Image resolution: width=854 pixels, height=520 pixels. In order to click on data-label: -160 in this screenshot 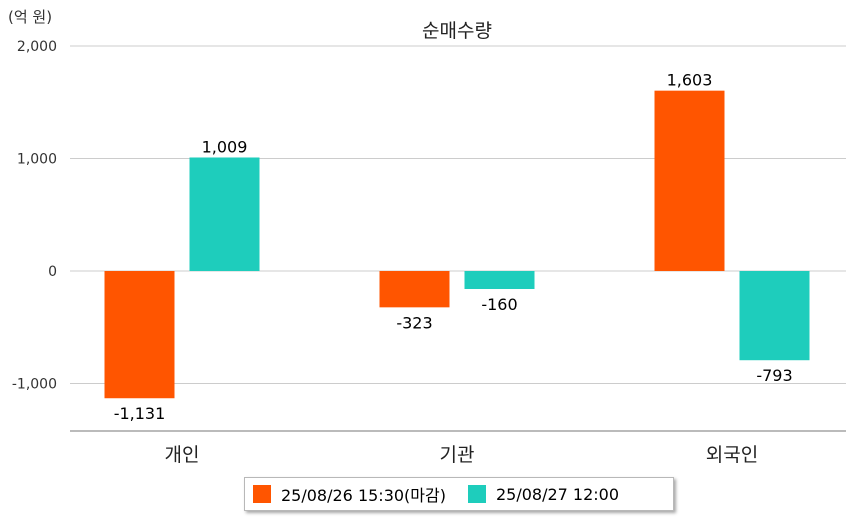, I will do `click(499, 304)`.